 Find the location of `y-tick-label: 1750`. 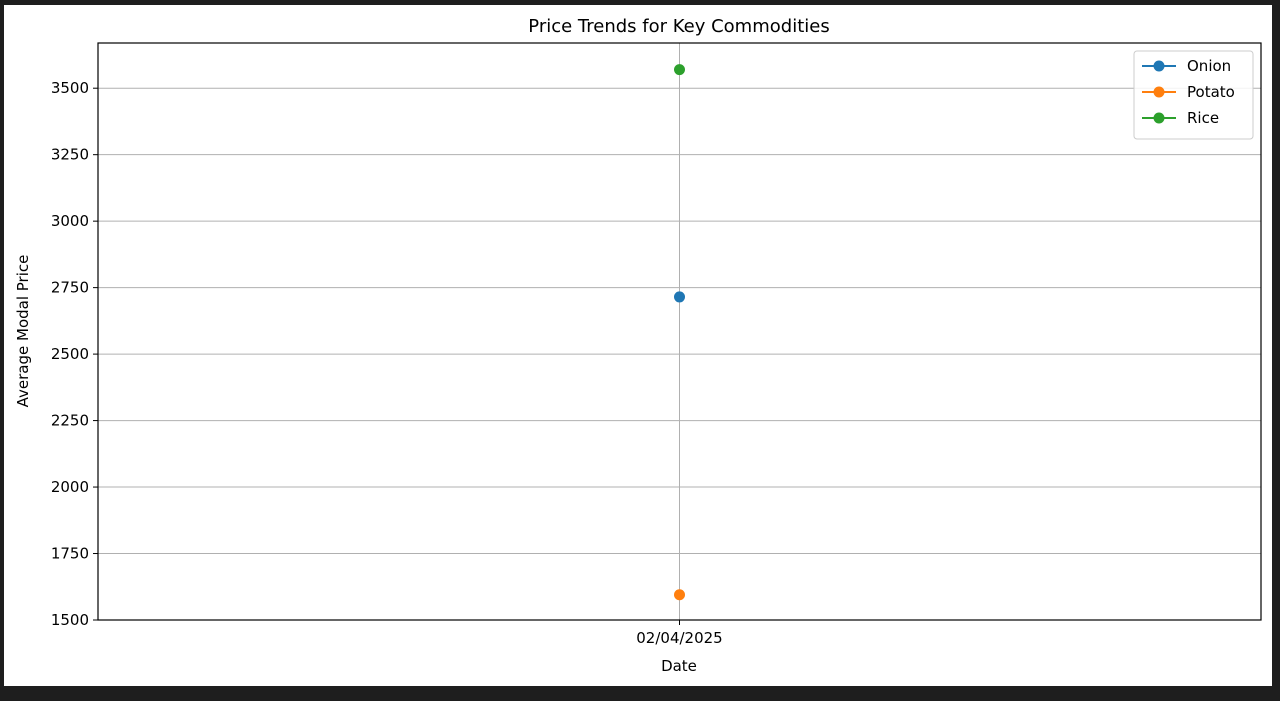

y-tick-label: 1750 is located at coordinates (70, 554).